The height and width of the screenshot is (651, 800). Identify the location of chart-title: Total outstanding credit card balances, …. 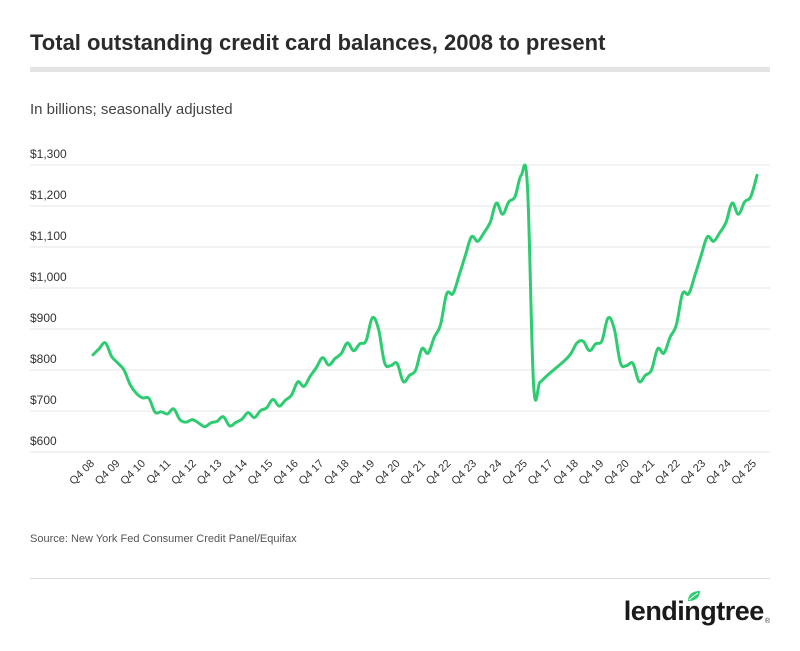
(318, 42).